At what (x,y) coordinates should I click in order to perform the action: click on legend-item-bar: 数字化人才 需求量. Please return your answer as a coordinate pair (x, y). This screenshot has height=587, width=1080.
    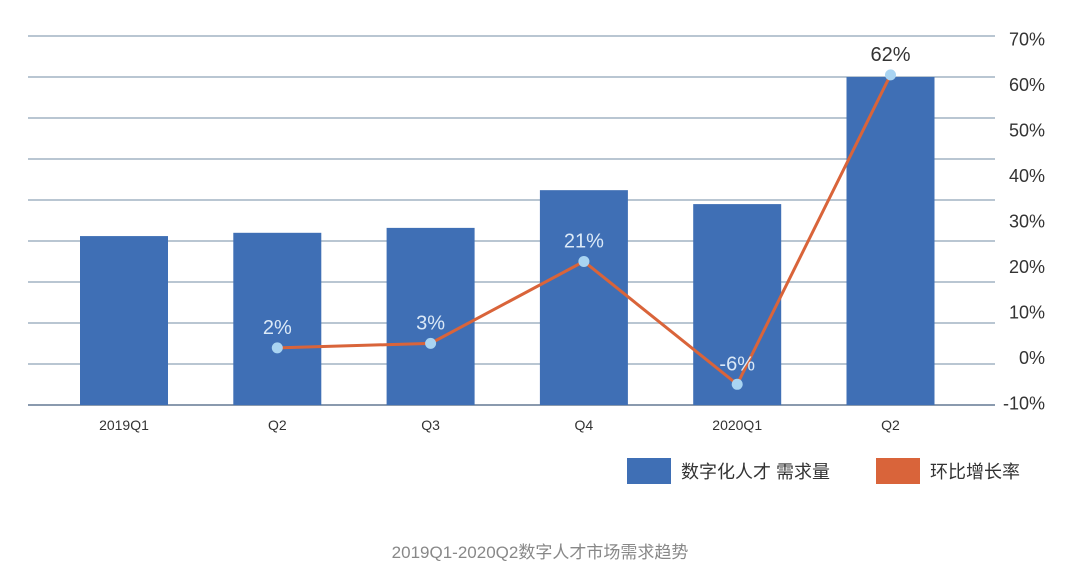
    Looking at the image, I should click on (728, 471).